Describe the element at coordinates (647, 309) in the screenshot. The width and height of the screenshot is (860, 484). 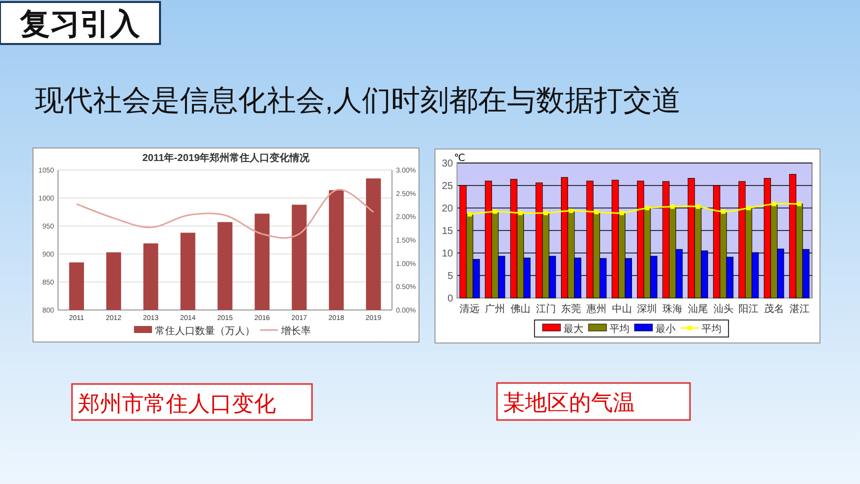
I see `x-tick-label: 深圳` at that location.